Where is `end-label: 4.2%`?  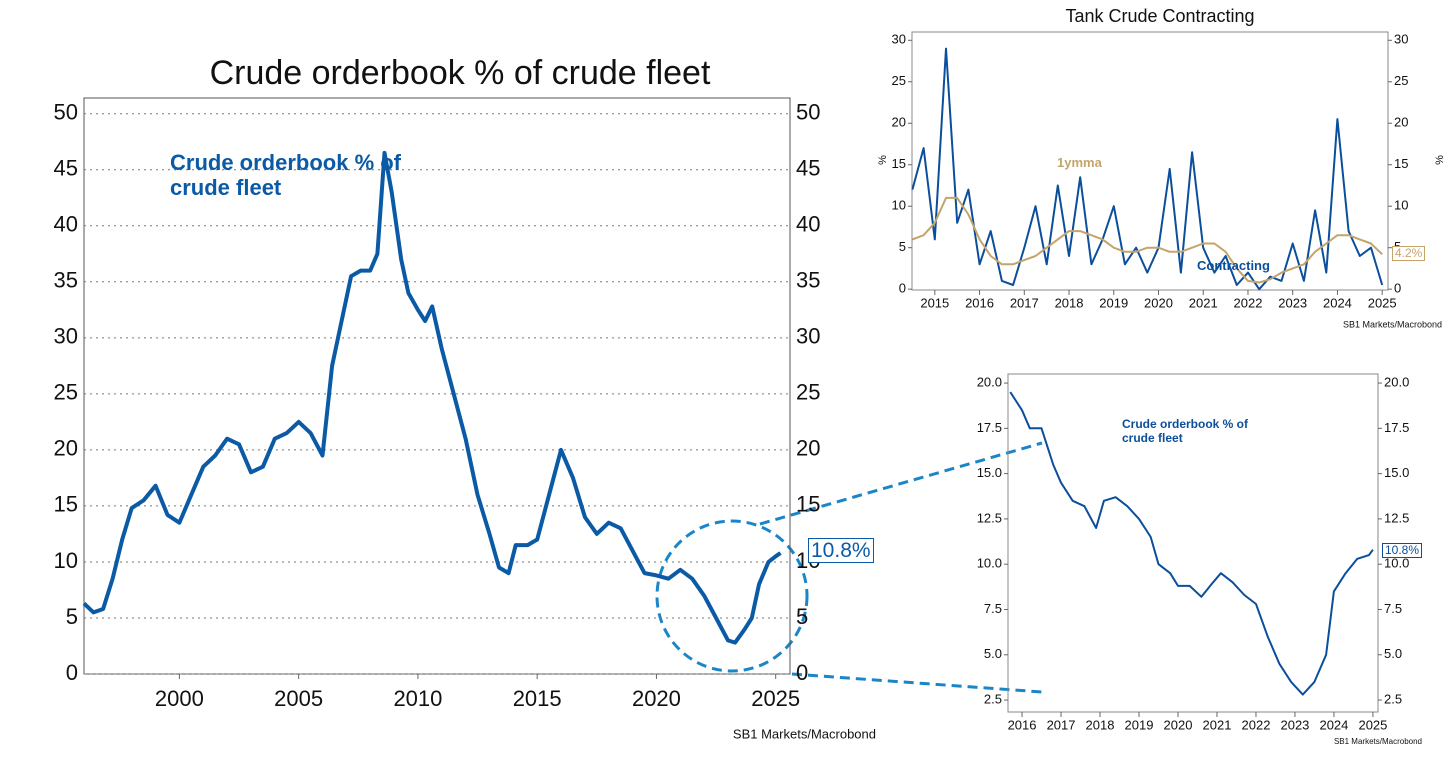
end-label: 4.2% is located at coordinates (1409, 254).